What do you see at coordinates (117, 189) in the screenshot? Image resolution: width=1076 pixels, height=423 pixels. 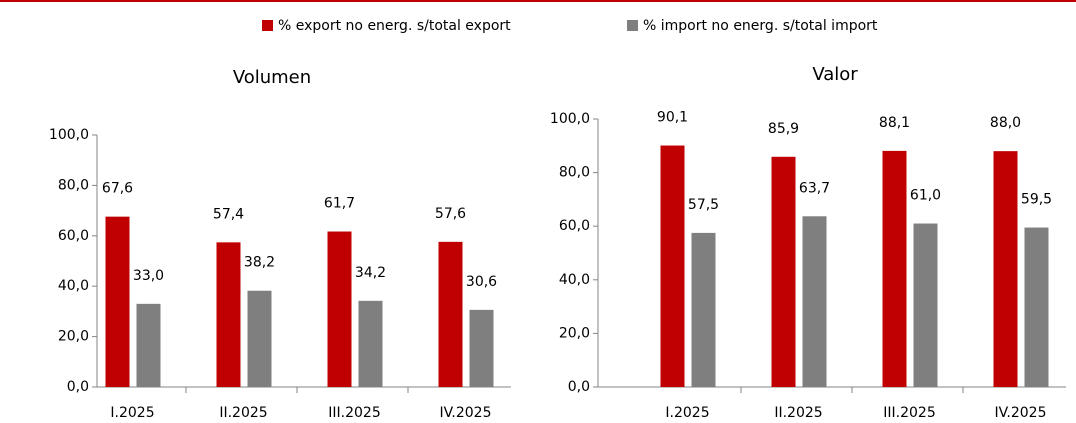 I see `value-label: 67,6` at bounding box center [117, 189].